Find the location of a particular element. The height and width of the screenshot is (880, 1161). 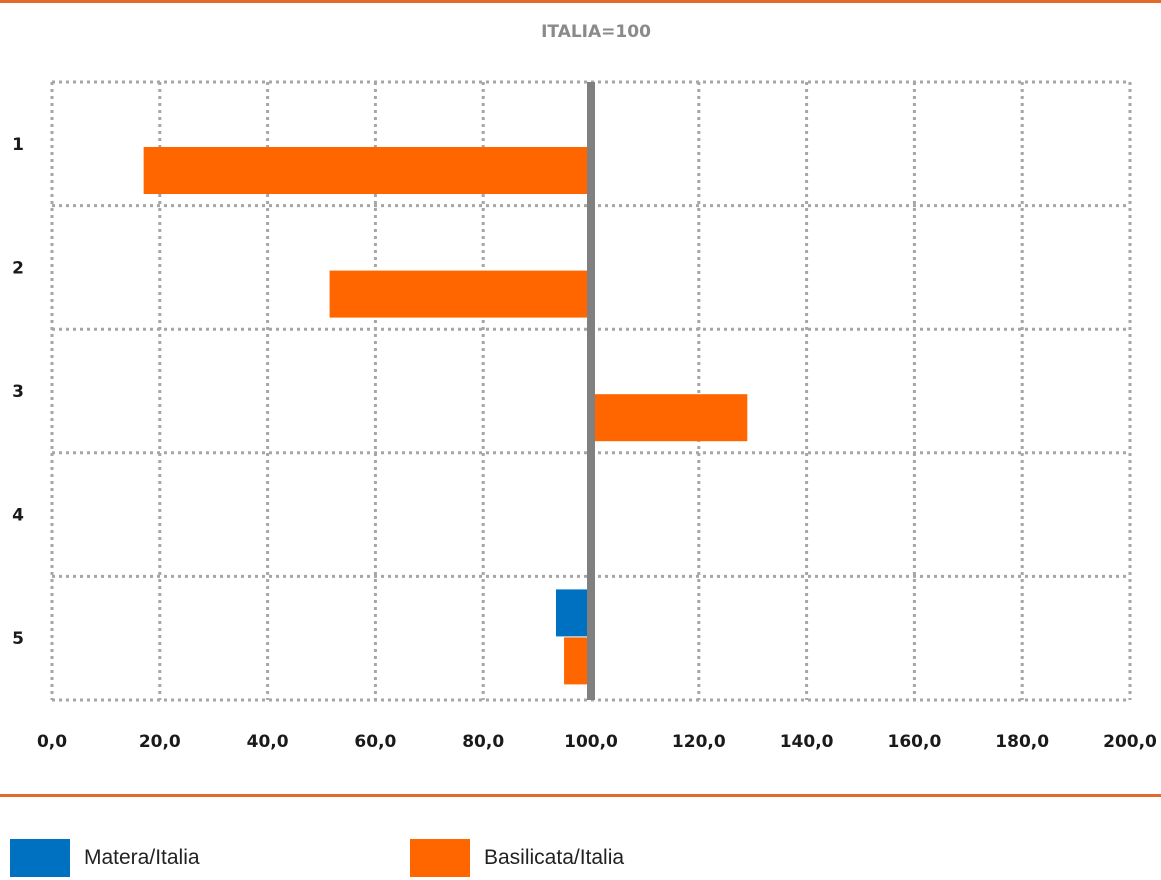

x-tick-label: 40,0 is located at coordinates (268, 742).